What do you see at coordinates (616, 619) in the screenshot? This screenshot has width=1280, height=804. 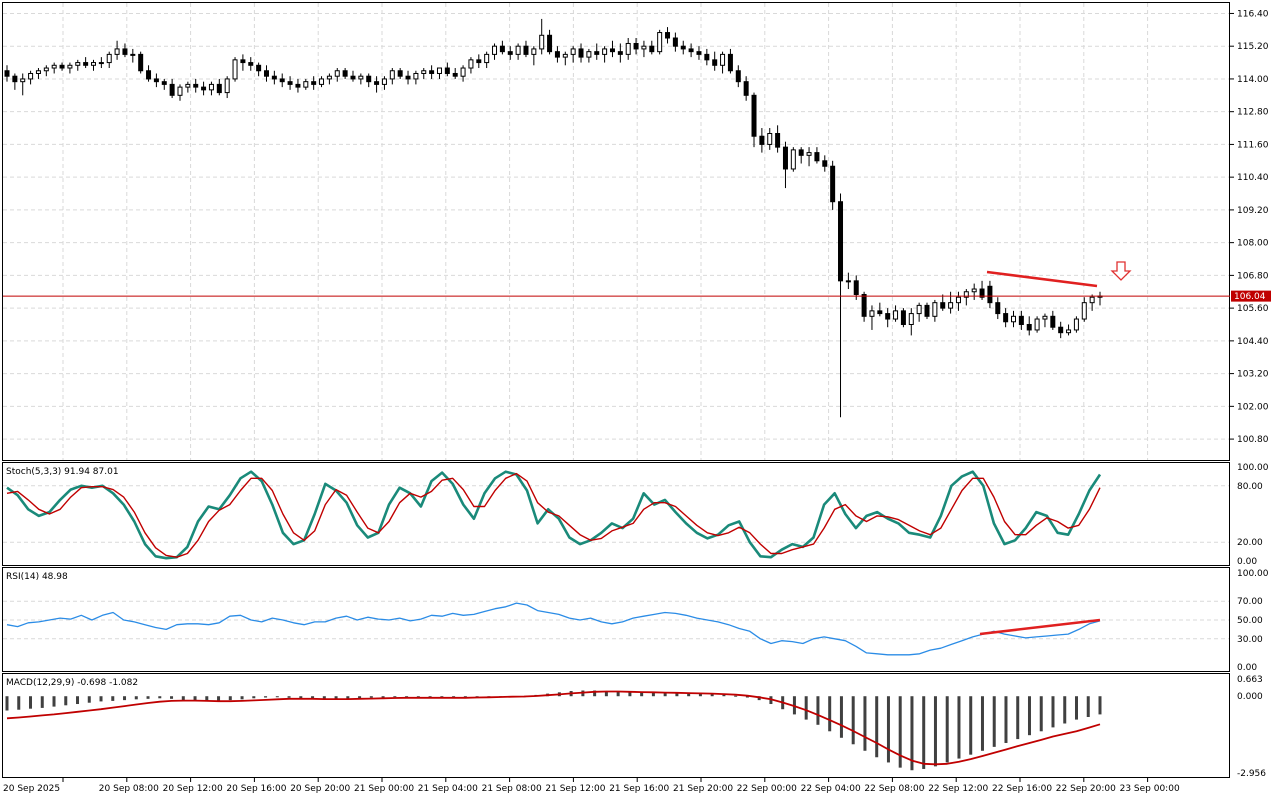 I see `rsi-panel` at bounding box center [616, 619].